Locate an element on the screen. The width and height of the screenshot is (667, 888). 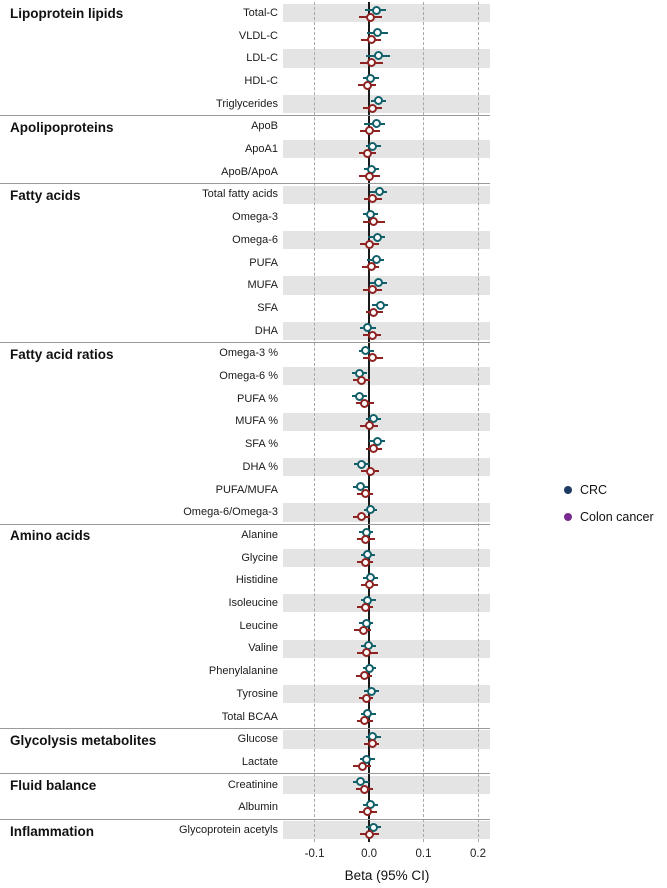
gridline-0.2 is located at coordinates (478, 422).